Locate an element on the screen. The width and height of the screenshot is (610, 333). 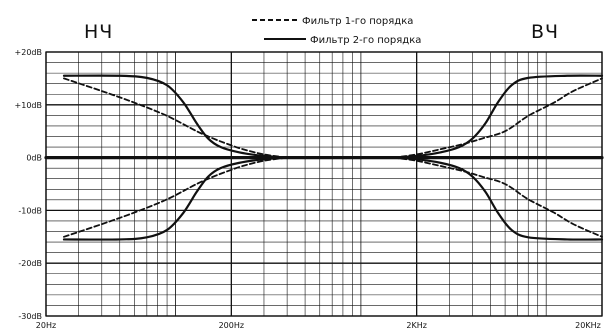
x-tick-labels: 20Hz 200Hz 2KHz 20KHz is located at coordinates (318, 325).